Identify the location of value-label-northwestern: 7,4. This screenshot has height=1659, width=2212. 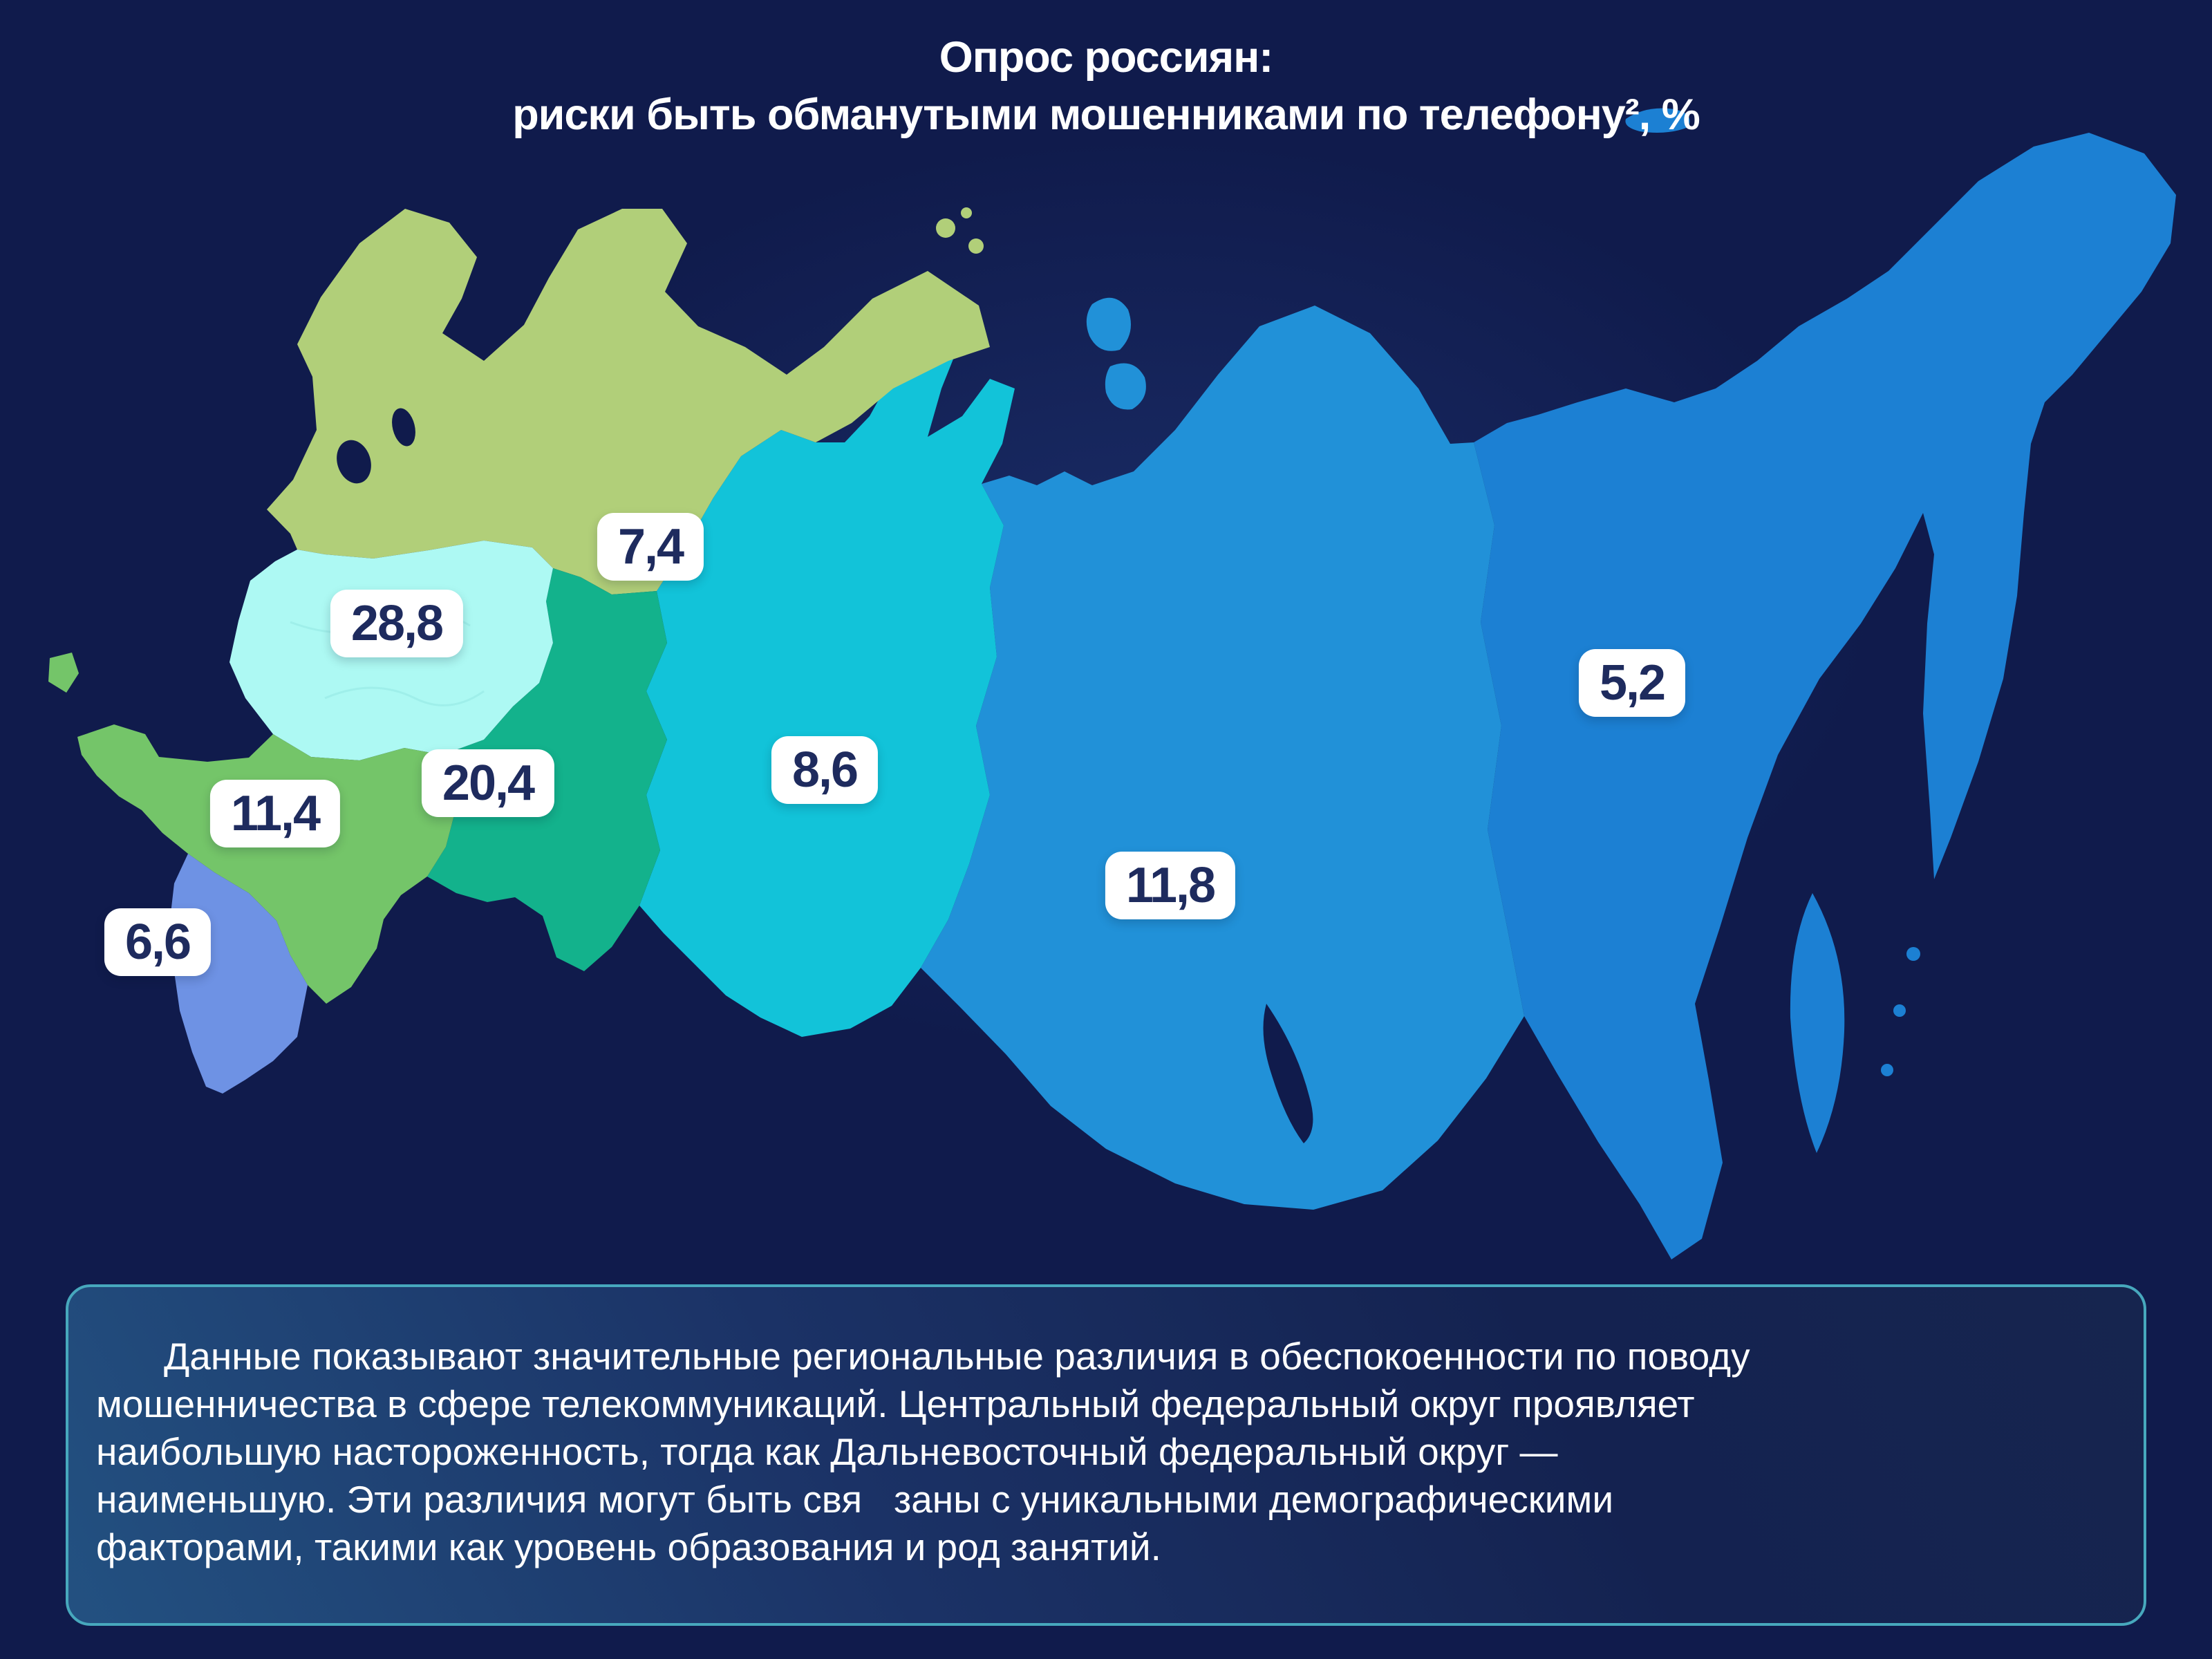
(650, 547).